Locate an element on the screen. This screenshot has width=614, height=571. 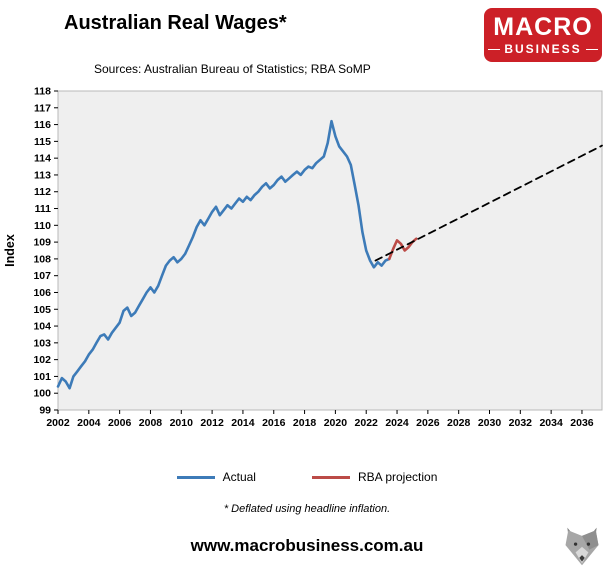
y-tick-label: 103 is located at coordinates (42, 343).